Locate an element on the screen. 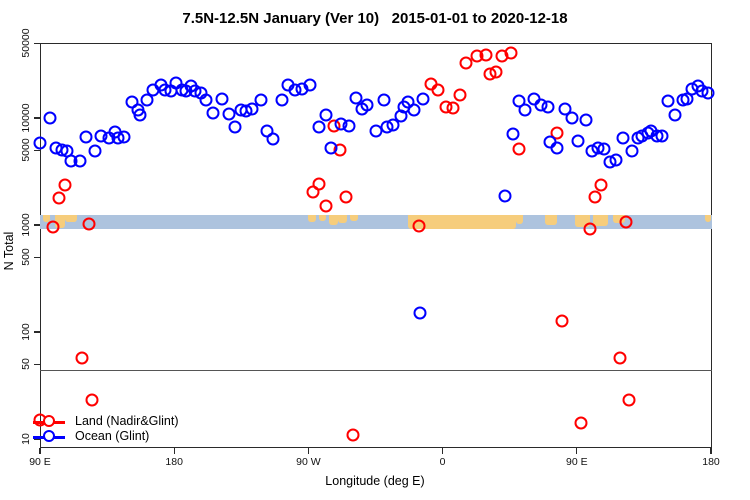 Image resolution: width=750 pixels, height=500 pixels. x-axis-tick-label: 90 W is located at coordinates (308, 462).